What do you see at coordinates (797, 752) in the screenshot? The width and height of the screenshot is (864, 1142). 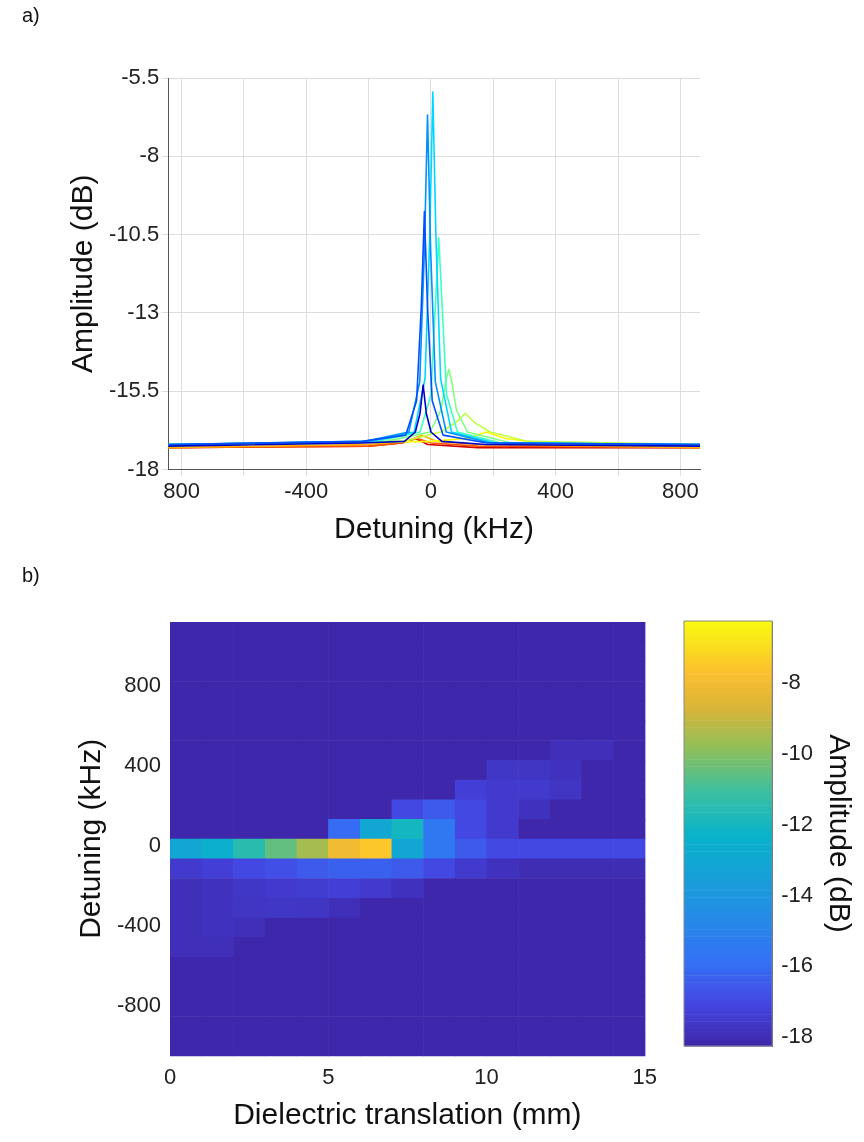 I see `color-bar-label: -10` at bounding box center [797, 752].